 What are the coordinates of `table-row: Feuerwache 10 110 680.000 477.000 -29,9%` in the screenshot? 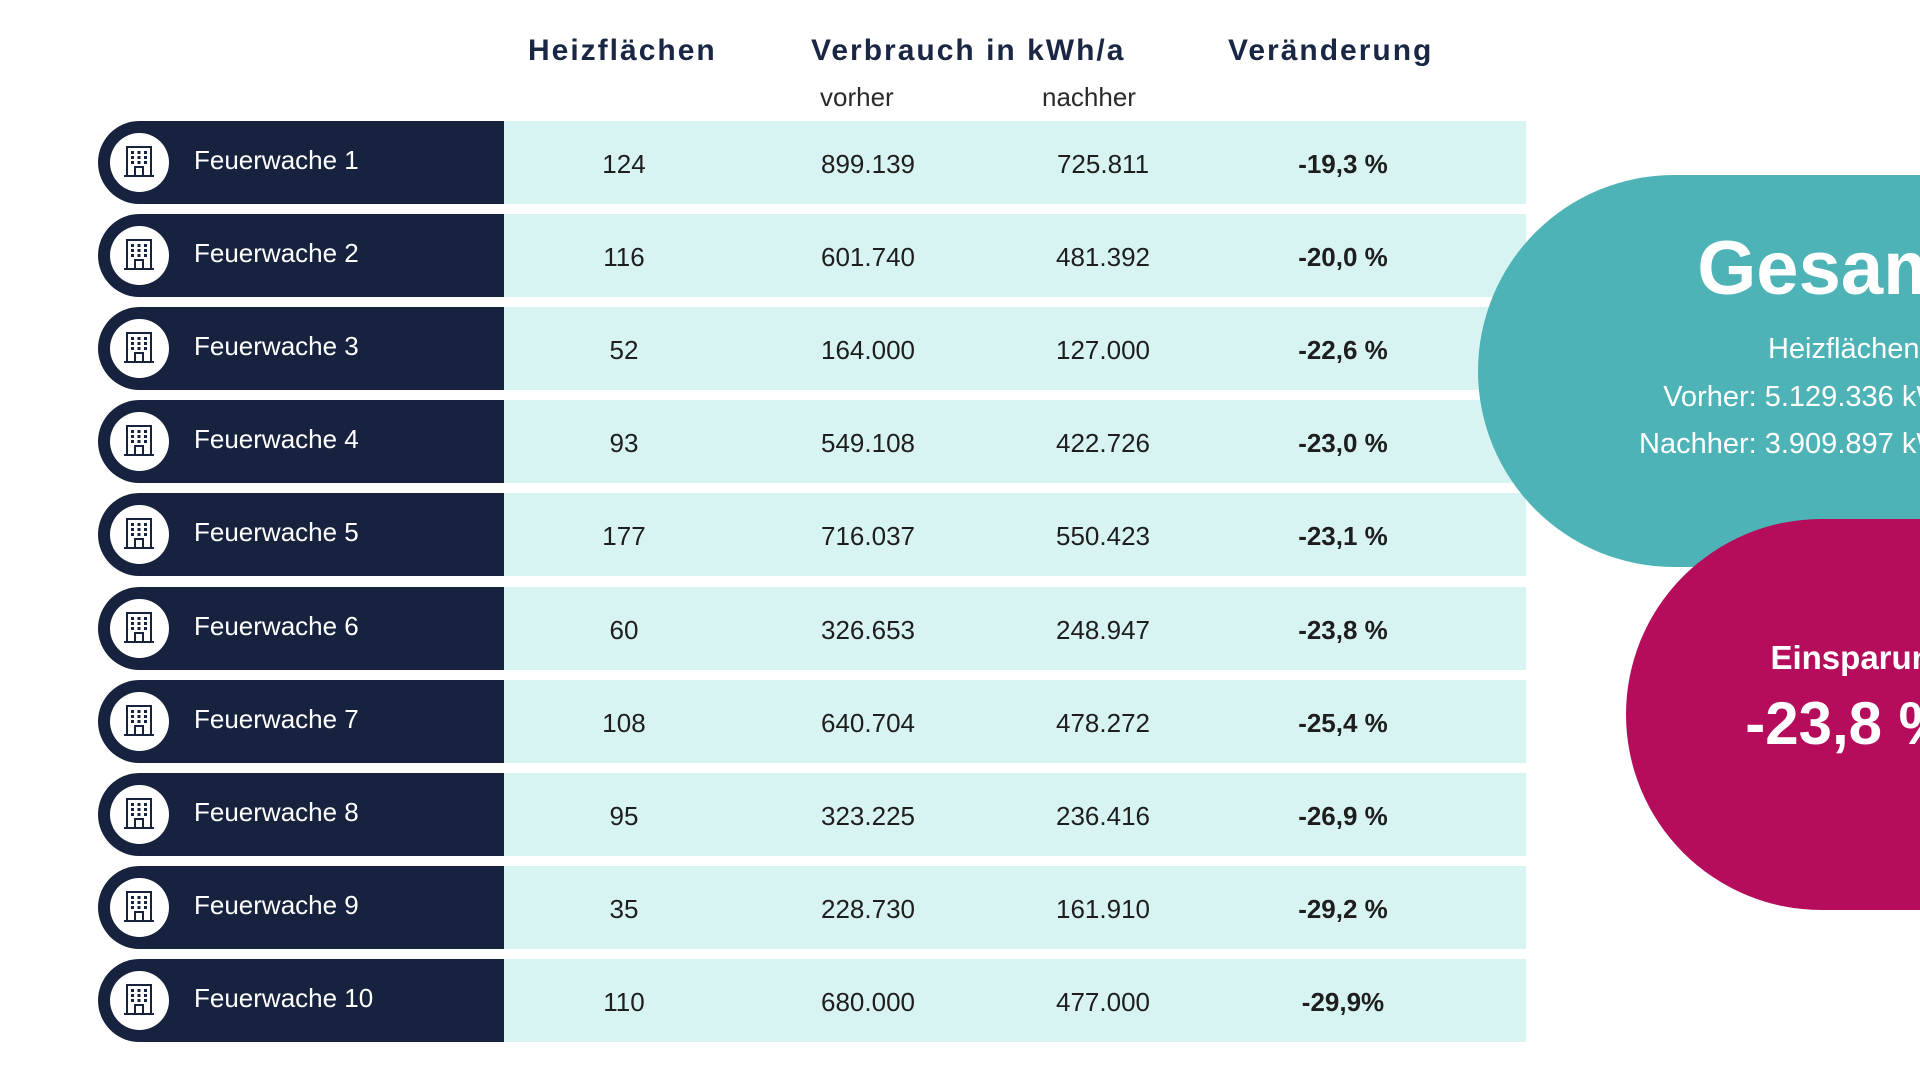 It's located at (812, 1000).